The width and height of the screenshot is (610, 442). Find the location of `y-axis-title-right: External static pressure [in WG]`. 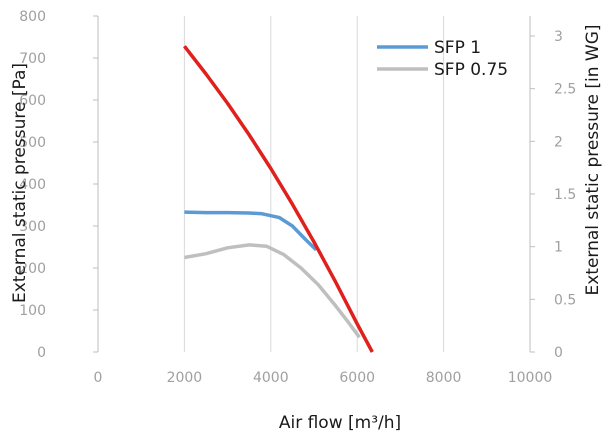

y-axis-title-right: External static pressure [in WG] is located at coordinates (593, 160).